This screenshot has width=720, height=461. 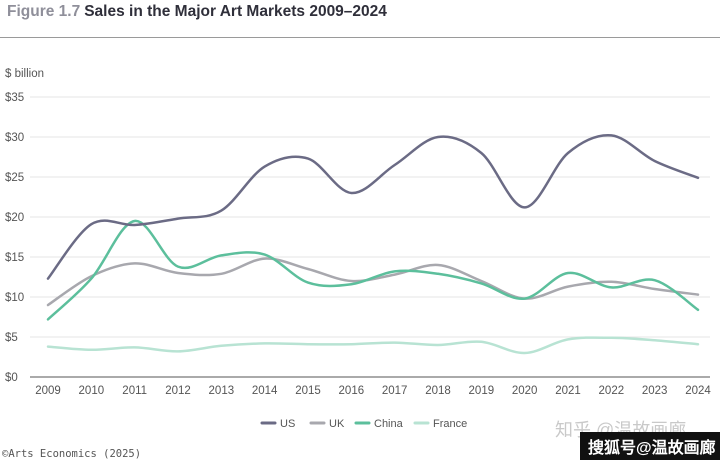 I want to click on x-tick-2022: 2022, so click(x=612, y=391).